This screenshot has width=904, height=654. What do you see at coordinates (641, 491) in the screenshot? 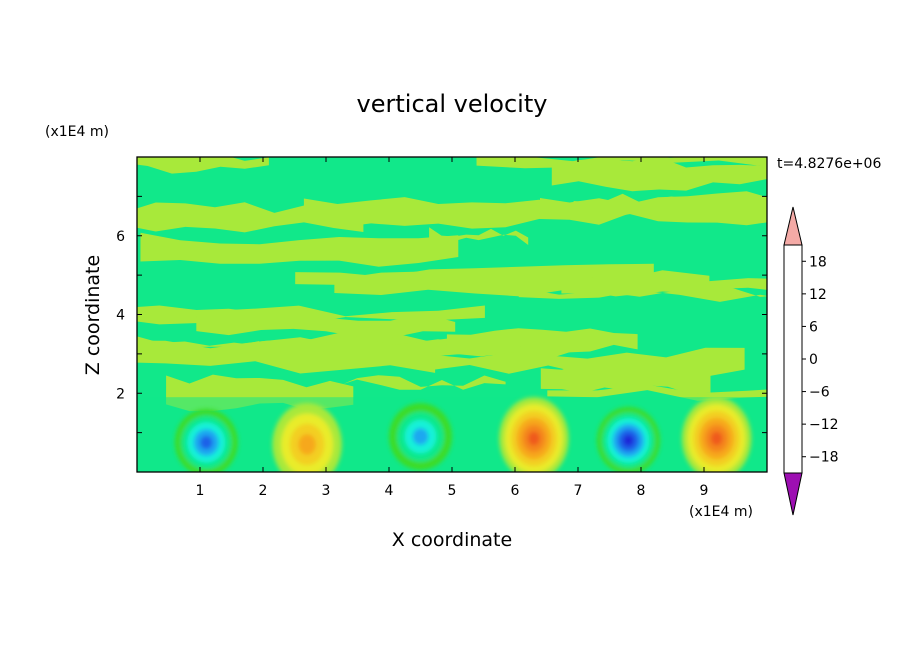
I see `x-tick-label: 8` at bounding box center [641, 491].